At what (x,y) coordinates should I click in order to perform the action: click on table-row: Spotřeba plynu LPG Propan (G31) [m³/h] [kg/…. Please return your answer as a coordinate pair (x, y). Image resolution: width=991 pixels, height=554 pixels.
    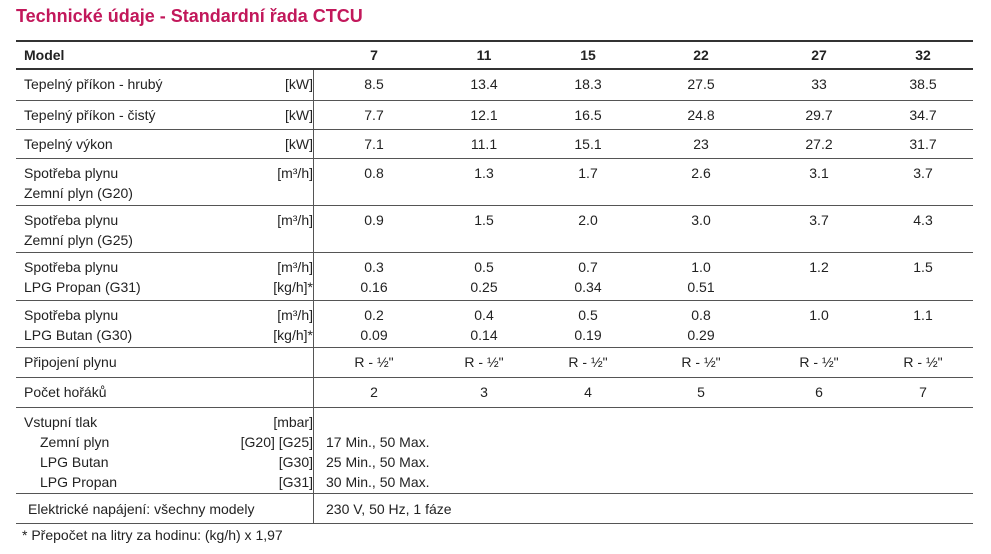
    Looking at the image, I should click on (494, 277).